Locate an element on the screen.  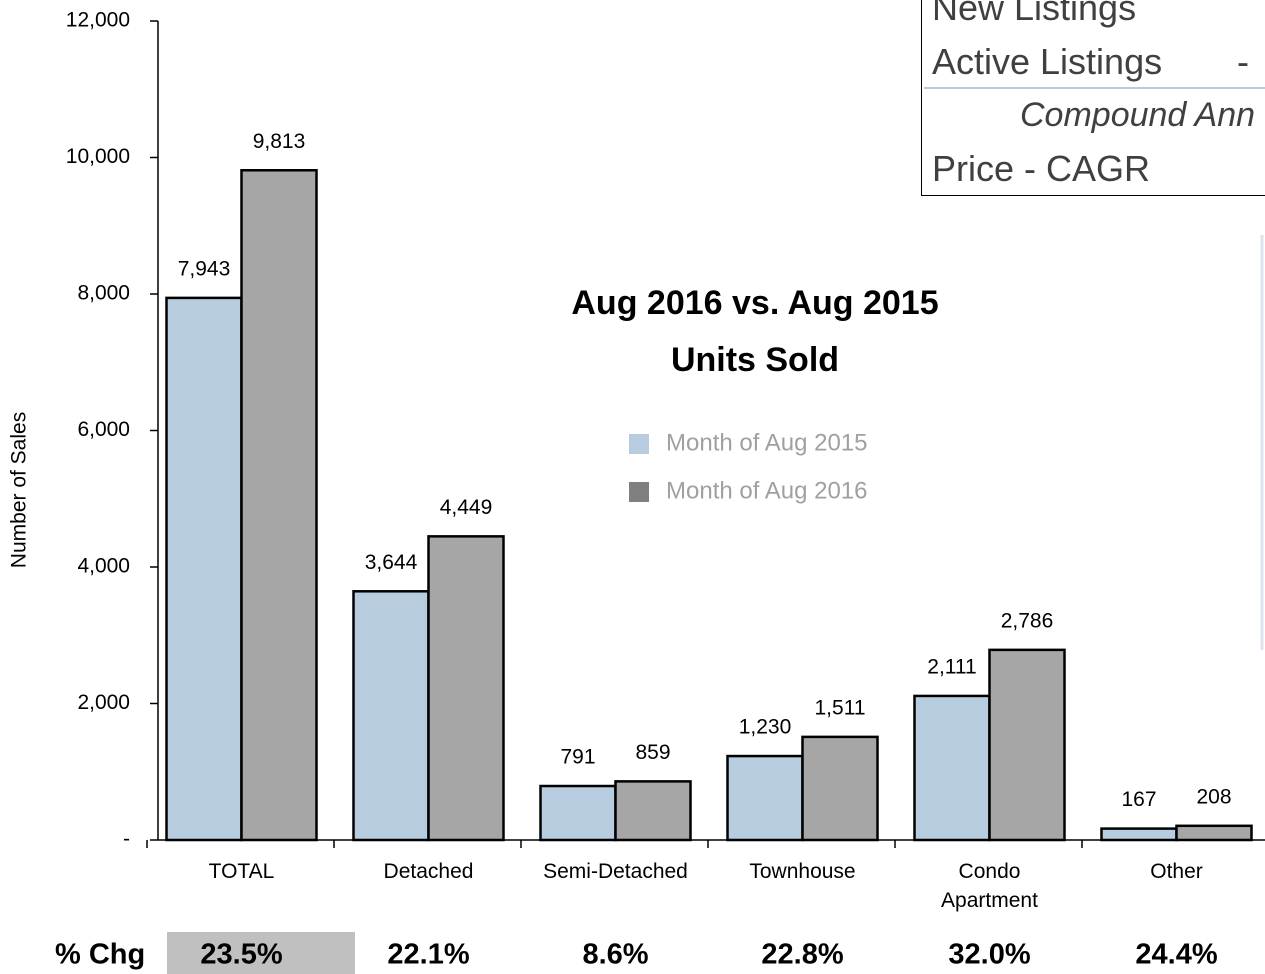
data-label: 859 is located at coordinates (652, 752).